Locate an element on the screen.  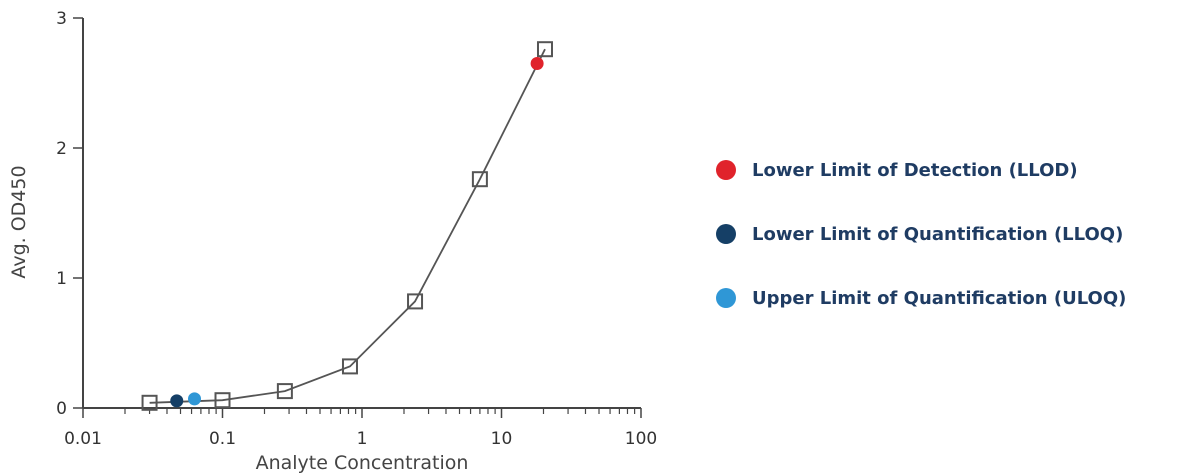
x-tick-label: 100 is located at coordinates (641, 439).